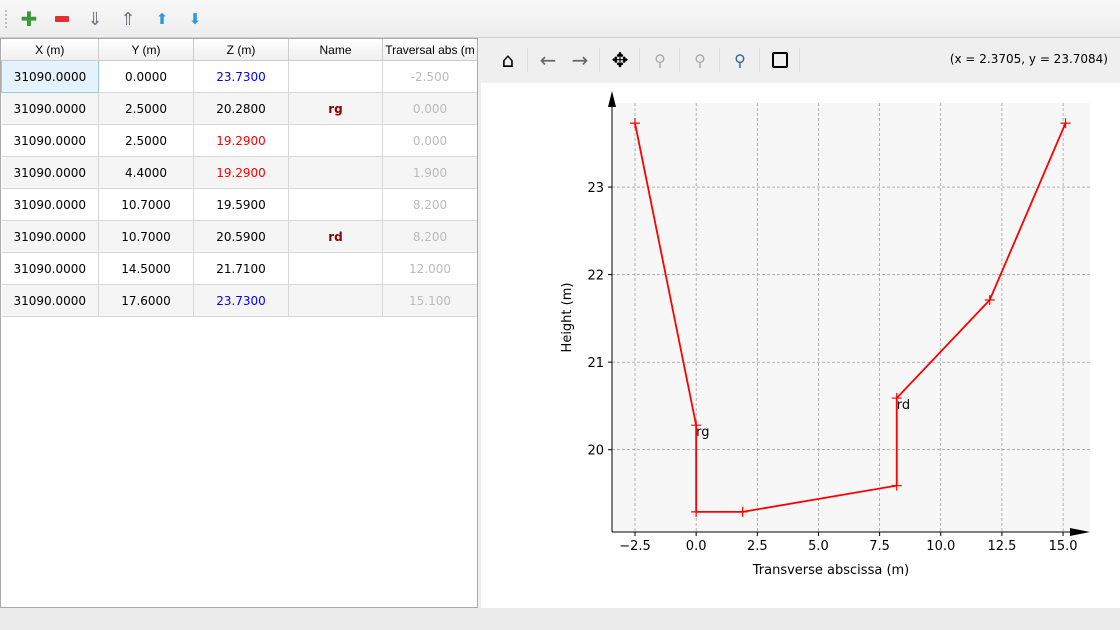 The image size is (1120, 630). Describe the element at coordinates (7, 19) in the screenshot. I see `toolbar-grip` at that location.